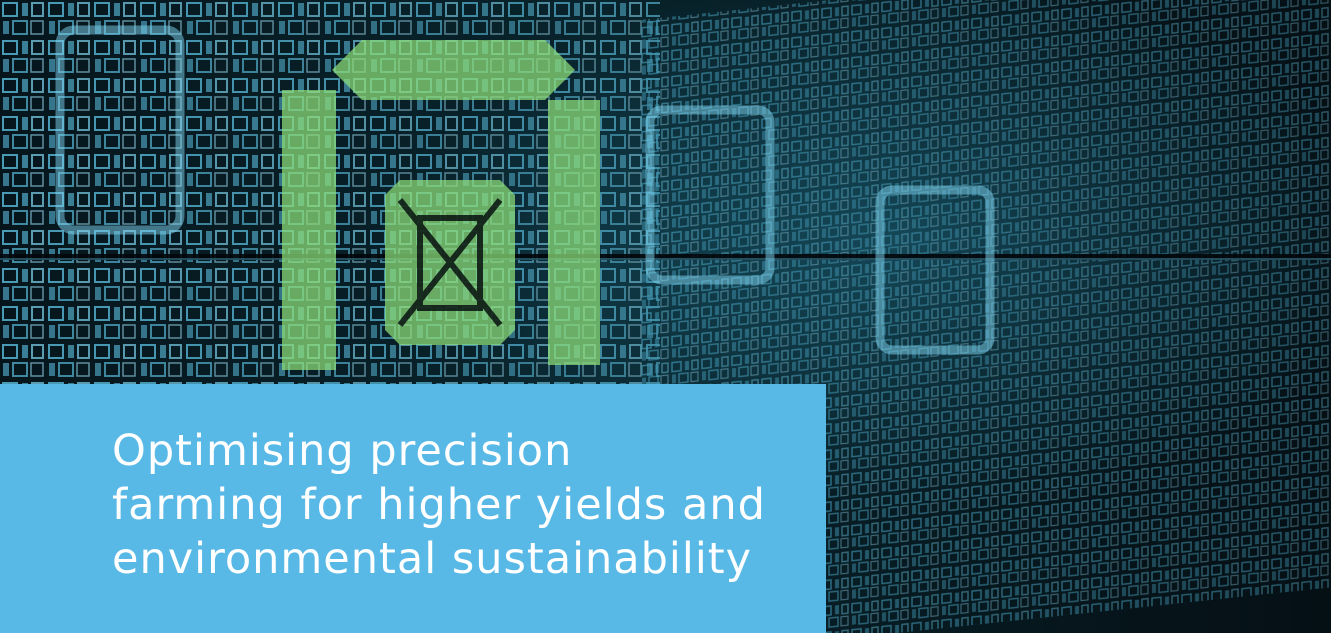  I want to click on caption-title-line: environmental sustainability, so click(432, 559).